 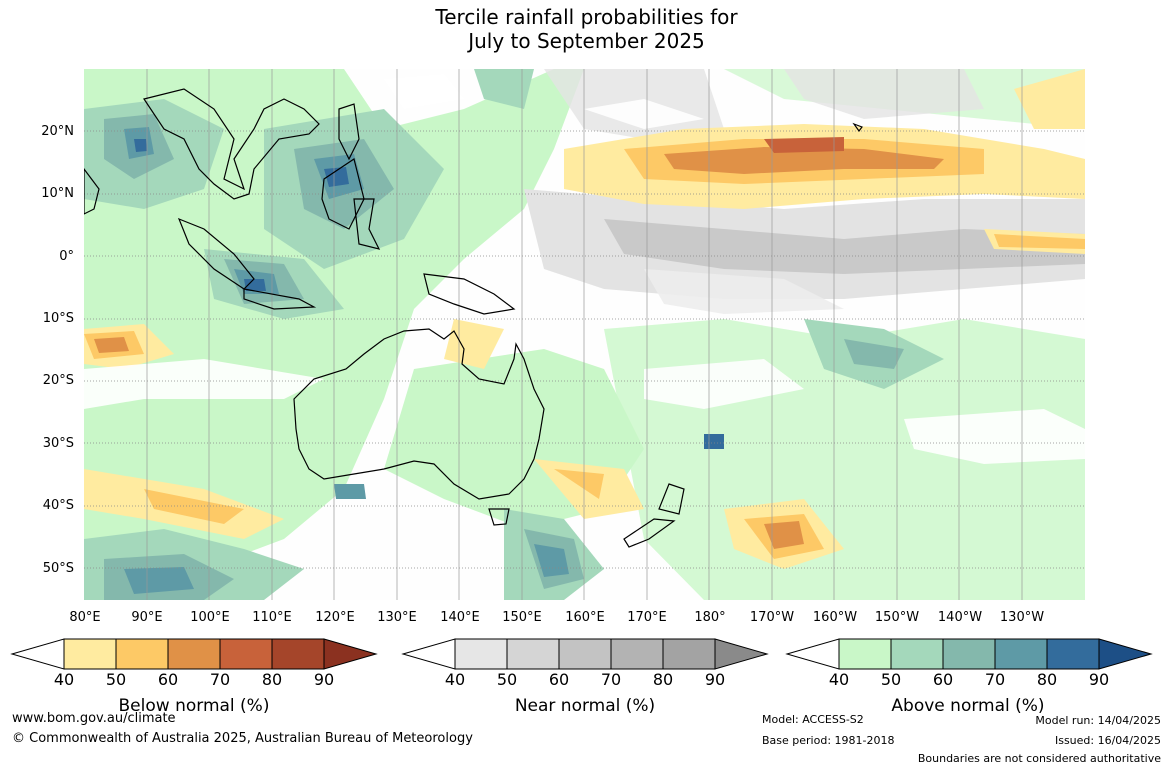 I want to click on lon-label-180: 180°, so click(x=710, y=617).